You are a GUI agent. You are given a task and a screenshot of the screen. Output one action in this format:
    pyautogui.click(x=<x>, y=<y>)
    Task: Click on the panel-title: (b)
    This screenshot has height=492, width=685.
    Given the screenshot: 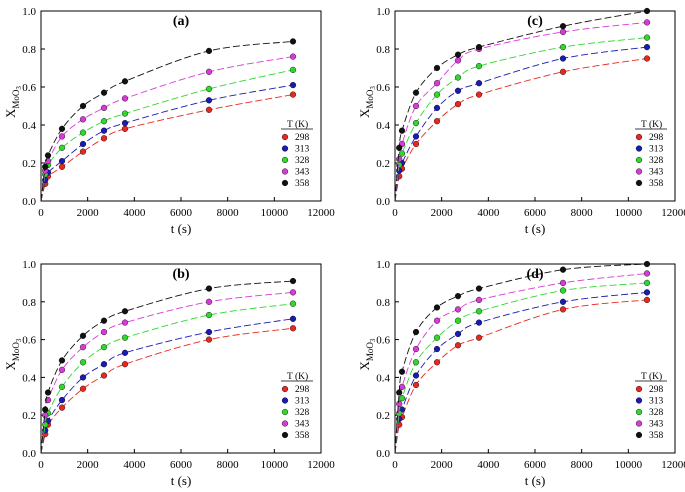 What is the action you would take?
    pyautogui.click(x=180, y=274)
    